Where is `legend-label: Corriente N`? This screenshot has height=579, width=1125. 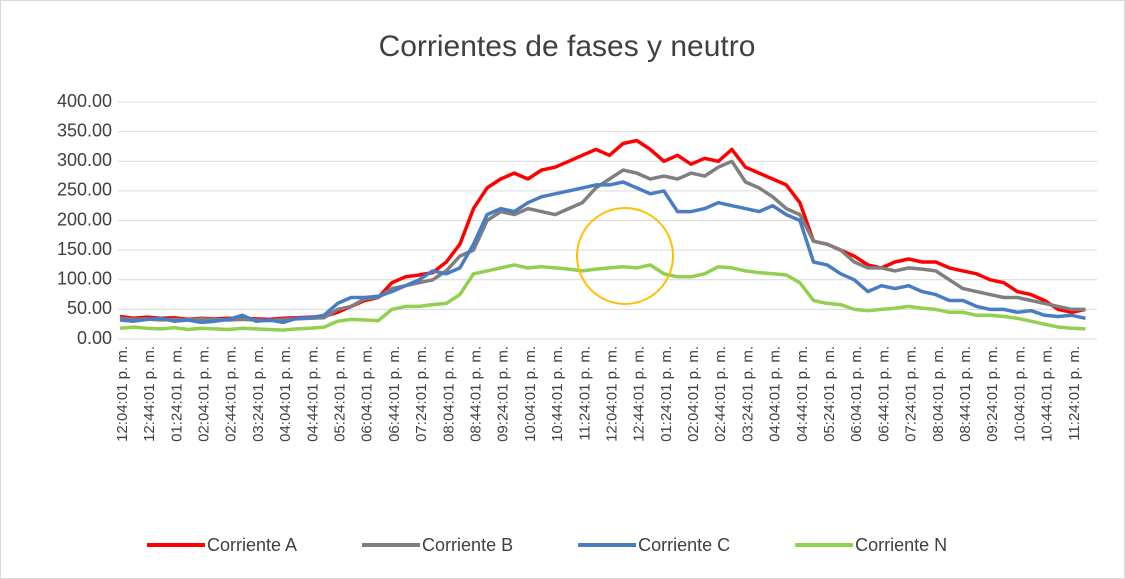
legend-label: Corriente N is located at coordinates (901, 545).